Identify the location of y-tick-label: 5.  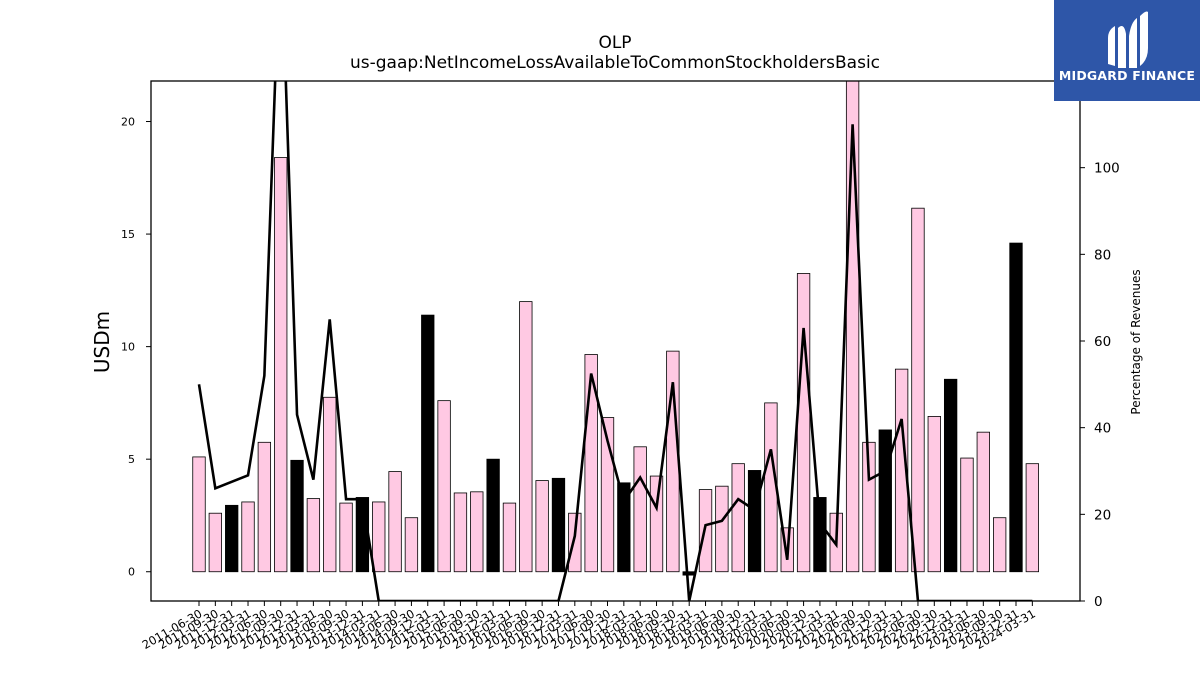
(131, 459).